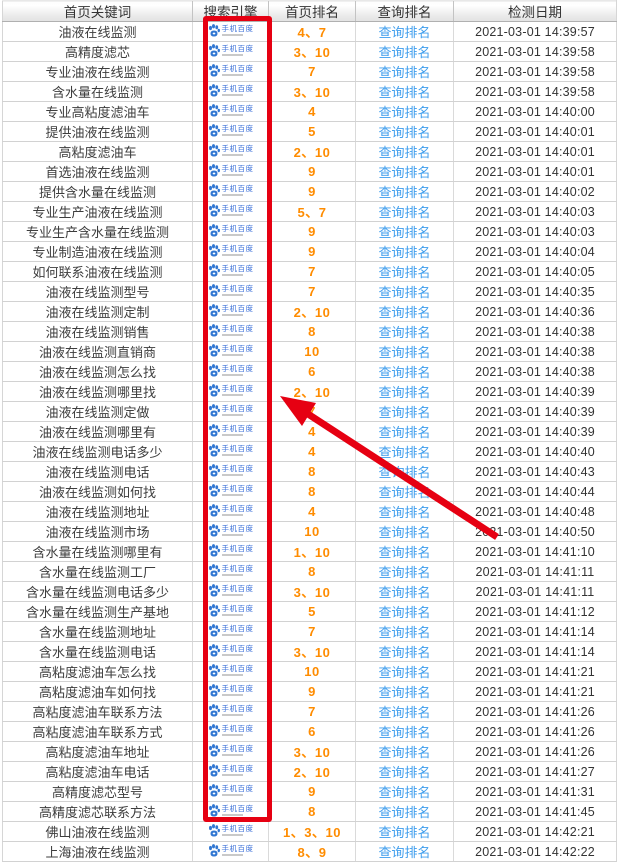 This screenshot has height=862, width=617. I want to click on table-row: 高粘度滤油车联系方式 手机百度 6 查询排名 2021-0, so click(309, 731).